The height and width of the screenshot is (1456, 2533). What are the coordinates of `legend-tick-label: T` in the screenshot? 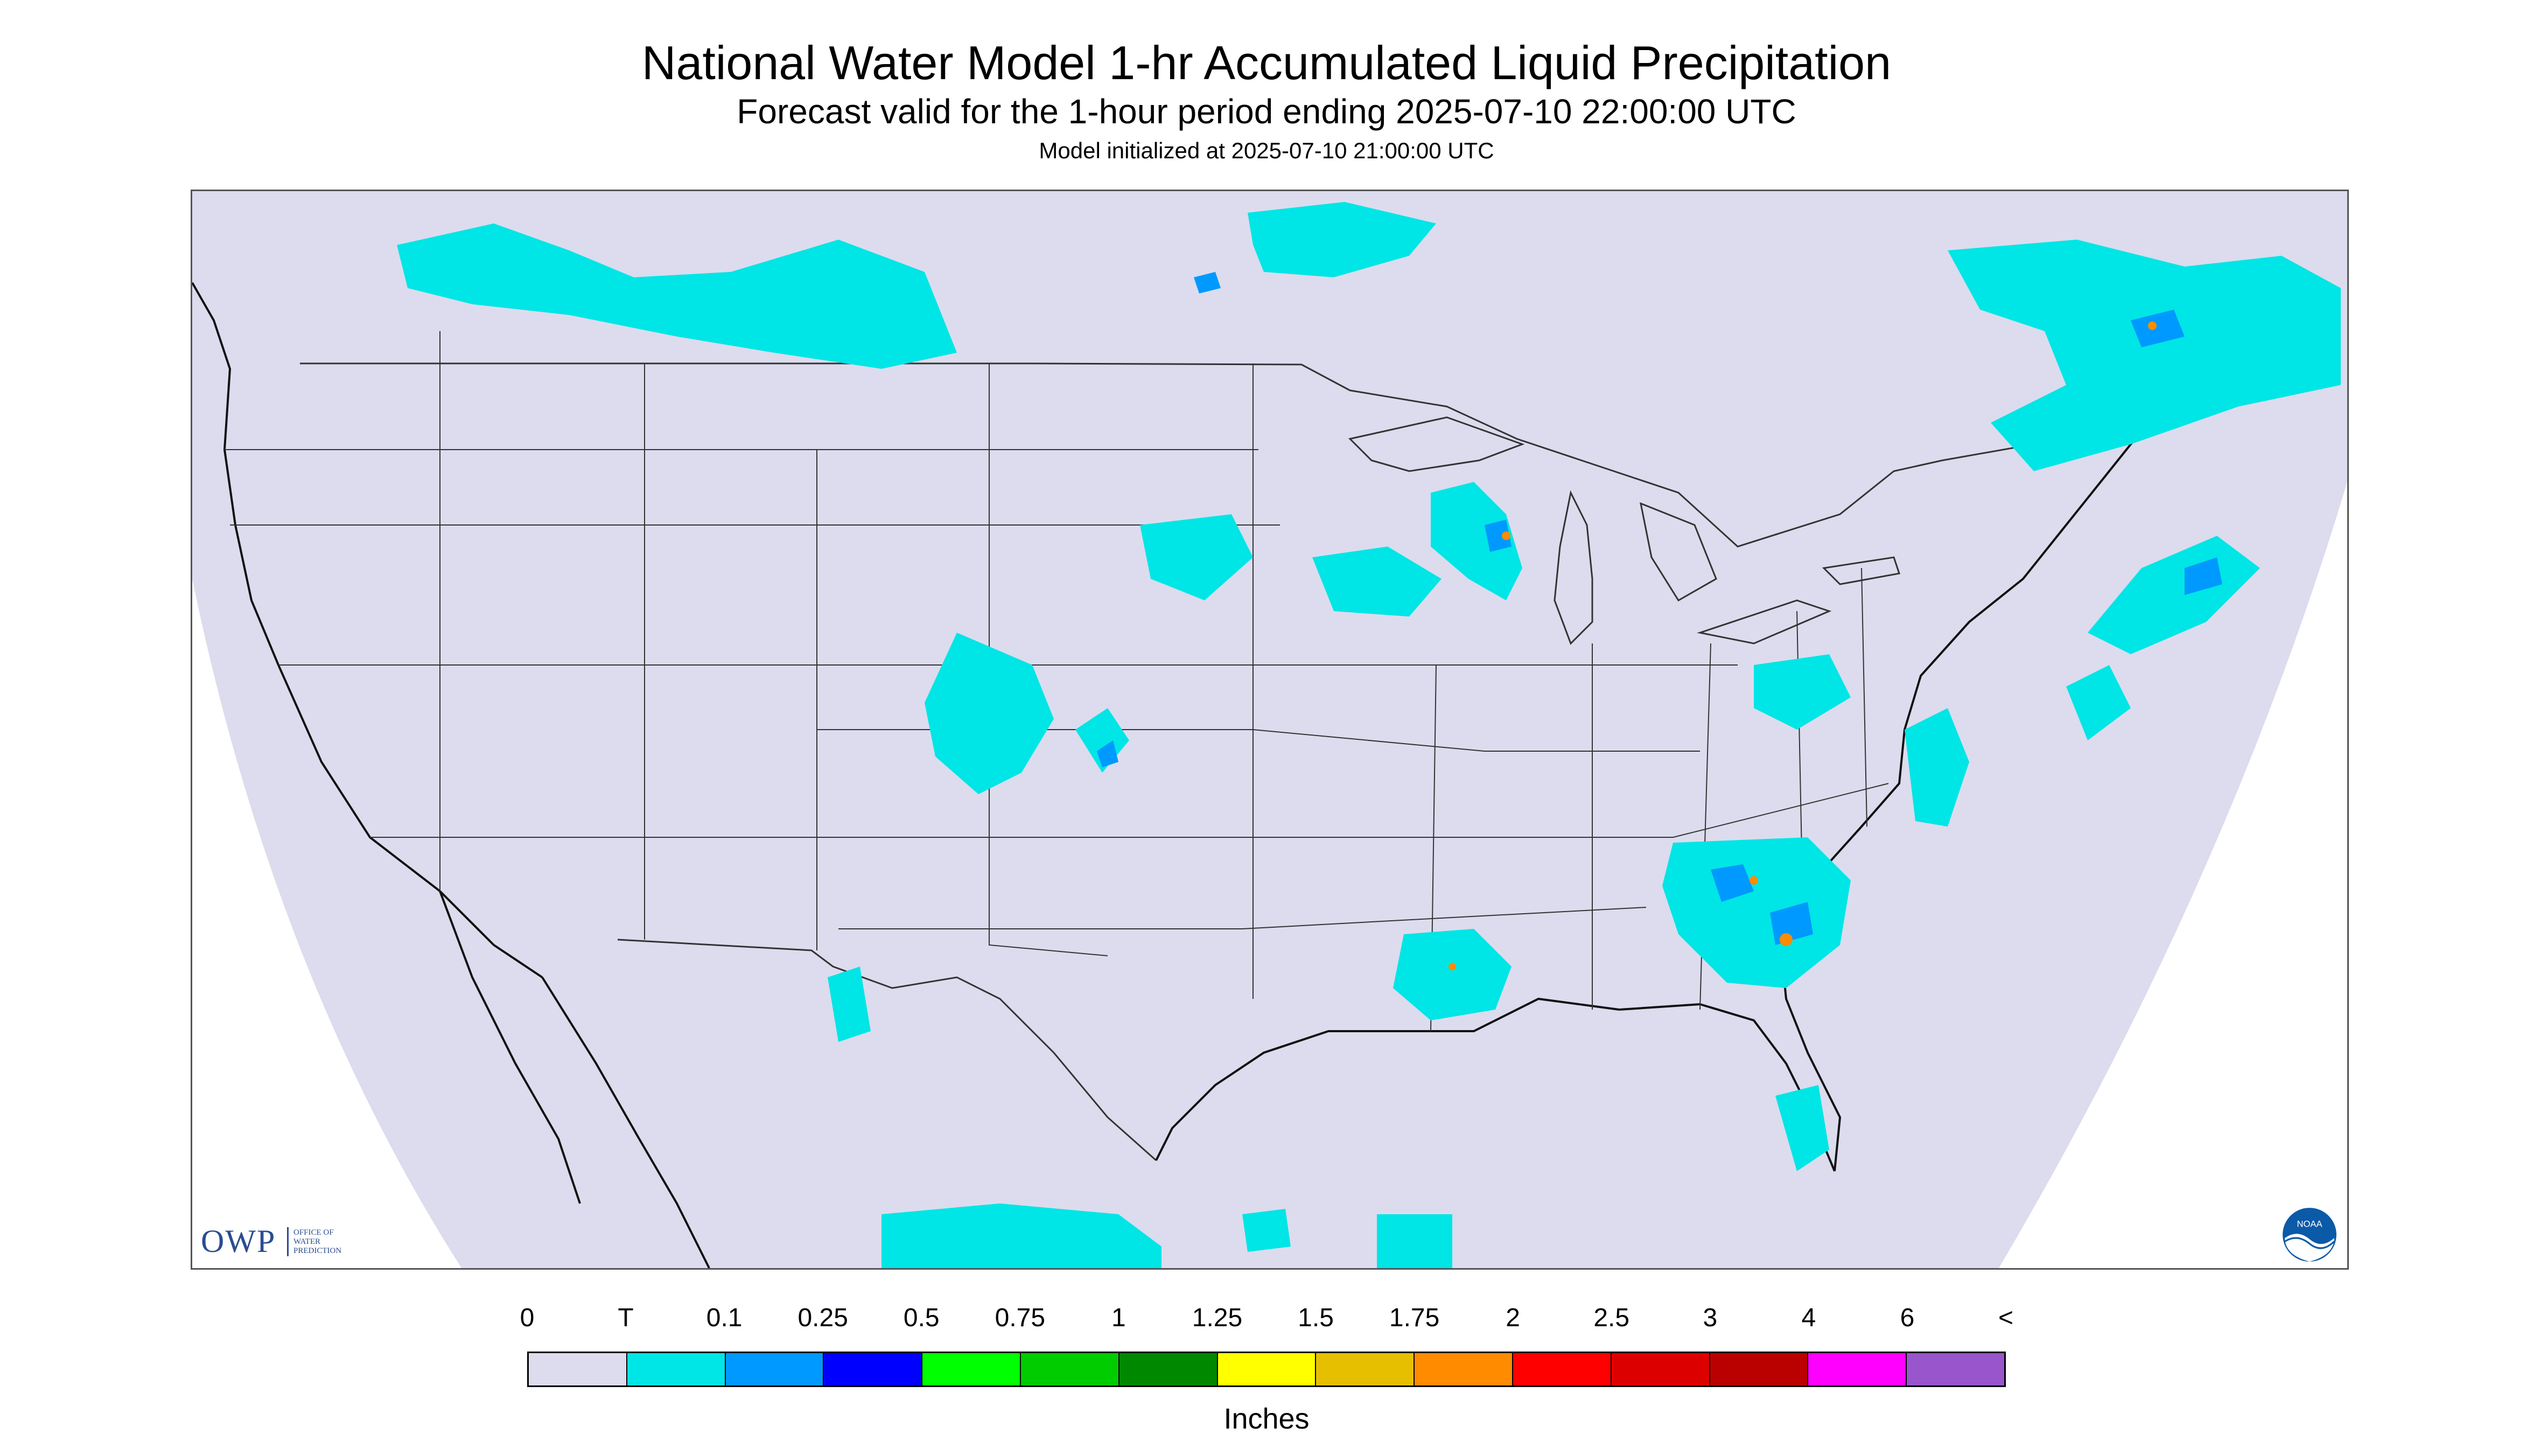 It's located at (626, 1318).